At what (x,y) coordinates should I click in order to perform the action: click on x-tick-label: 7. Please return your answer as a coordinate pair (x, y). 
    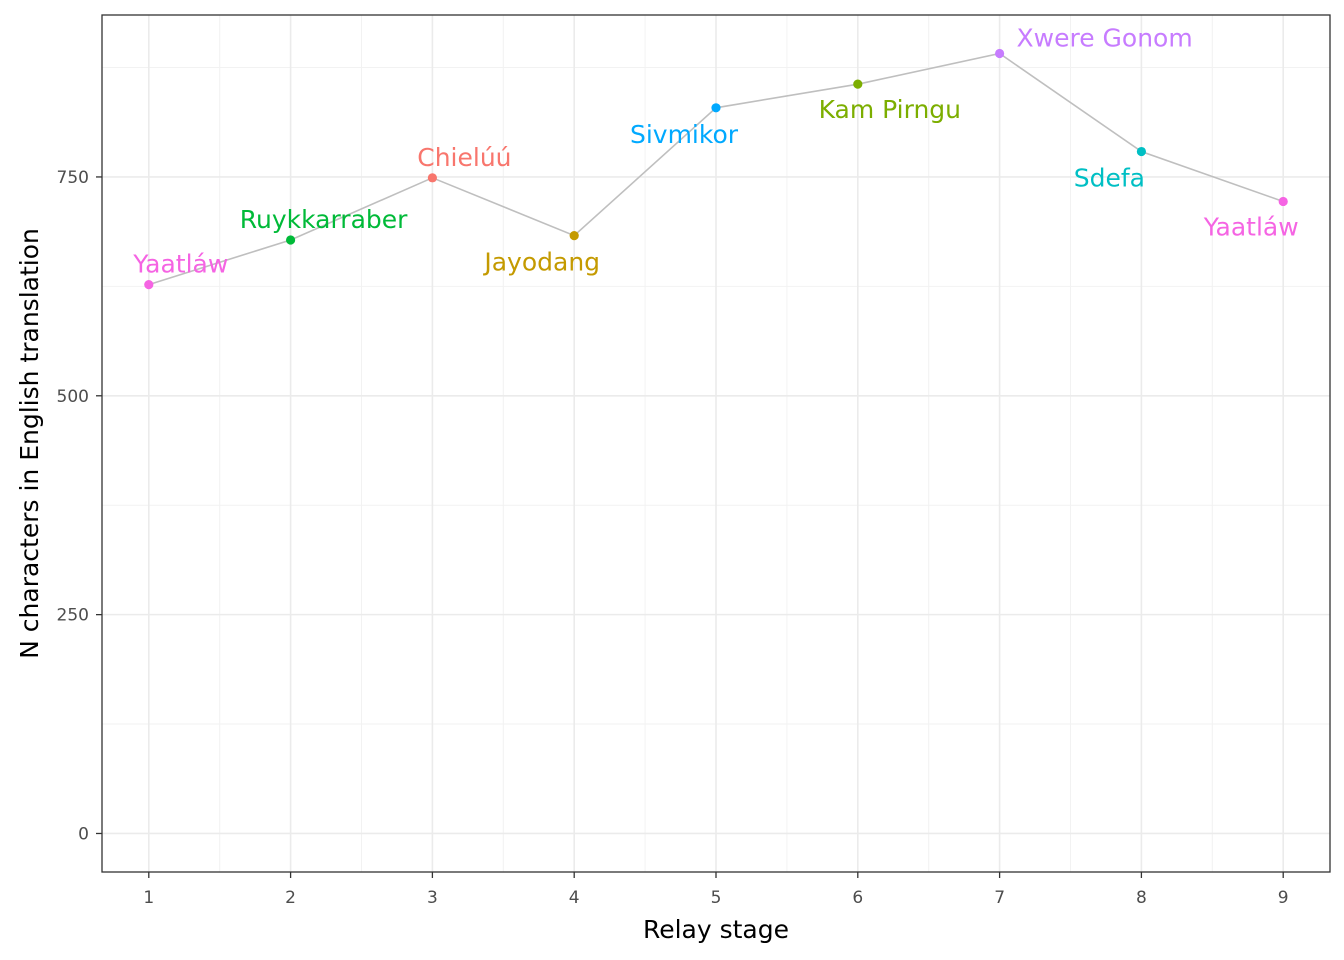
    Looking at the image, I should click on (999, 898).